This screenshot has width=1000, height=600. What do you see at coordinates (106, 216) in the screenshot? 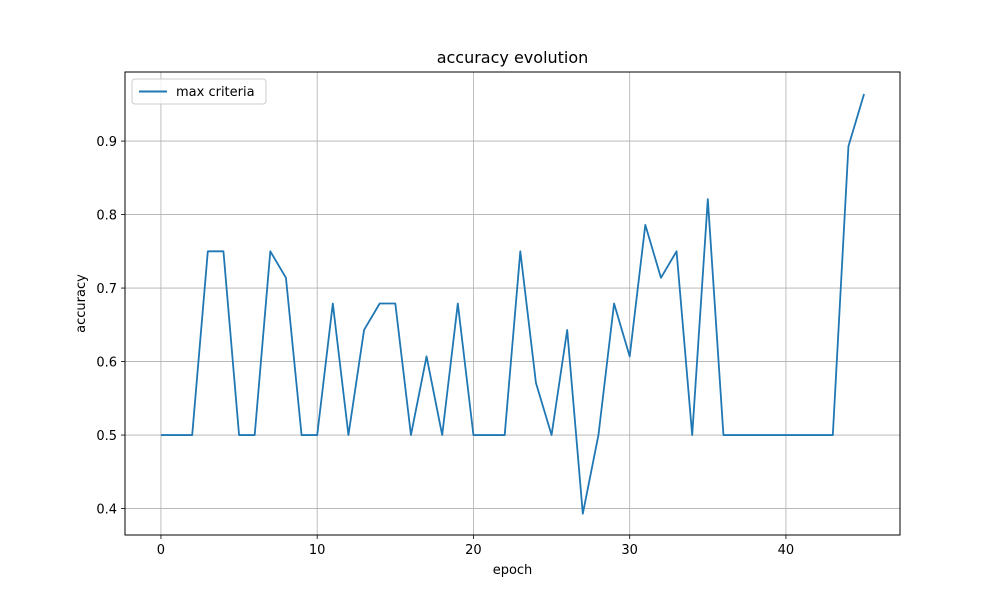
I see `y-tick-label: 0.8` at bounding box center [106, 216].